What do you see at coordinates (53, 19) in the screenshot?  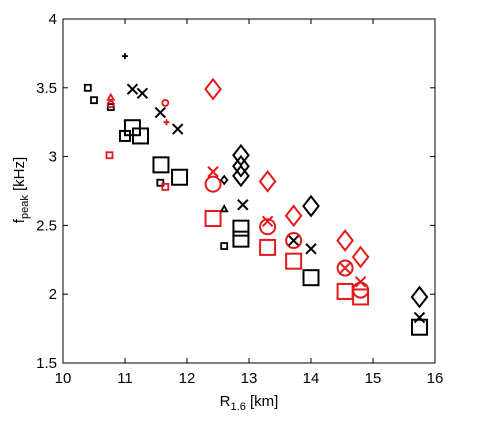 I see `y-tick-label: 4` at bounding box center [53, 19].